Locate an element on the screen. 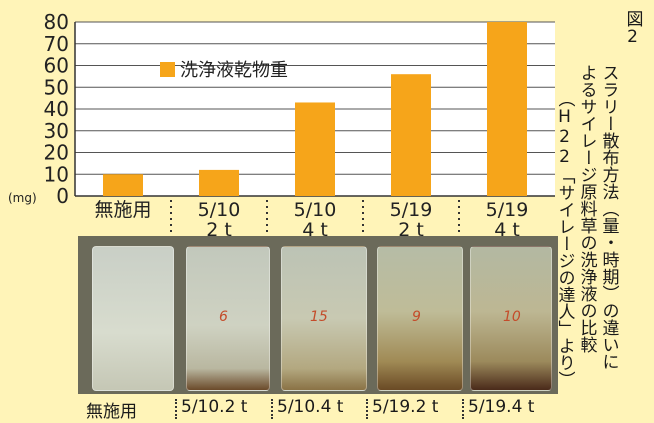 The width and height of the screenshot is (654, 423). sample-jar-0519-2t: 9 is located at coordinates (420, 318).